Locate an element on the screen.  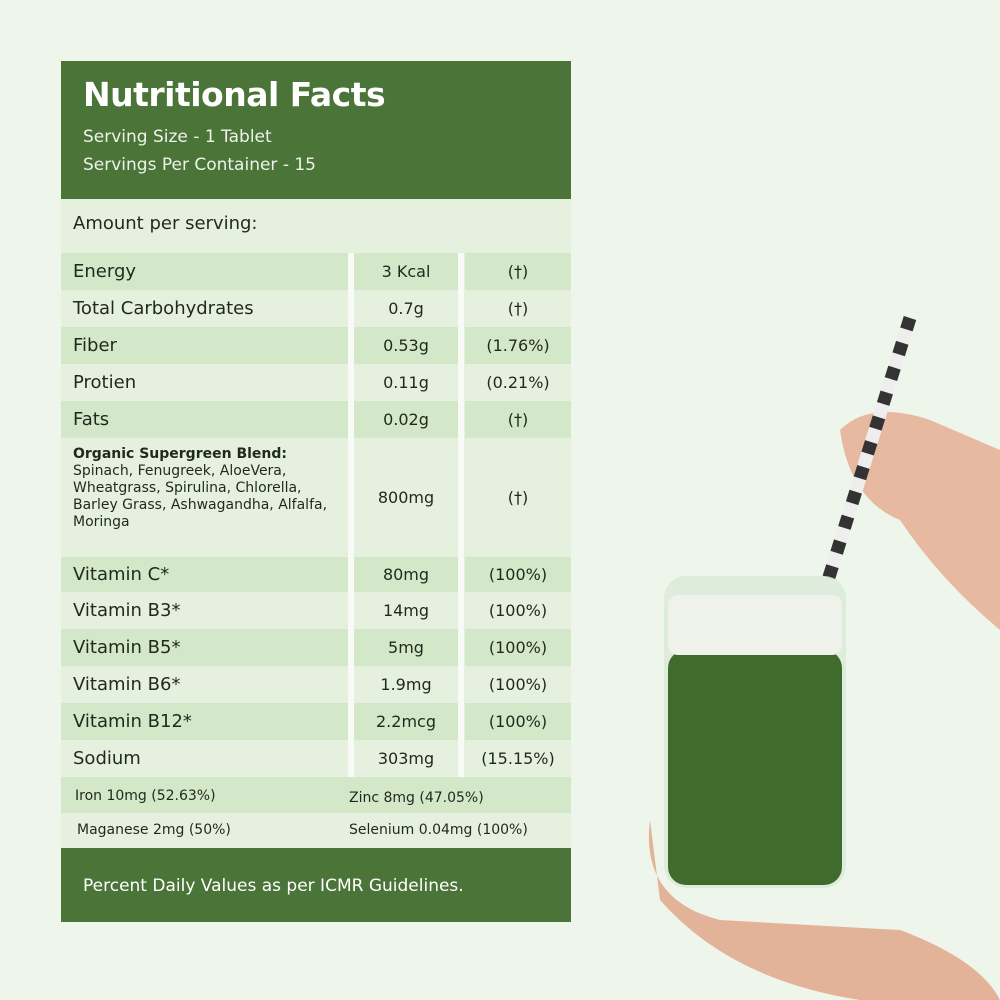
nutrient-row: Total Carbohydrates 0.7g (†) is located at coordinates (316, 308).